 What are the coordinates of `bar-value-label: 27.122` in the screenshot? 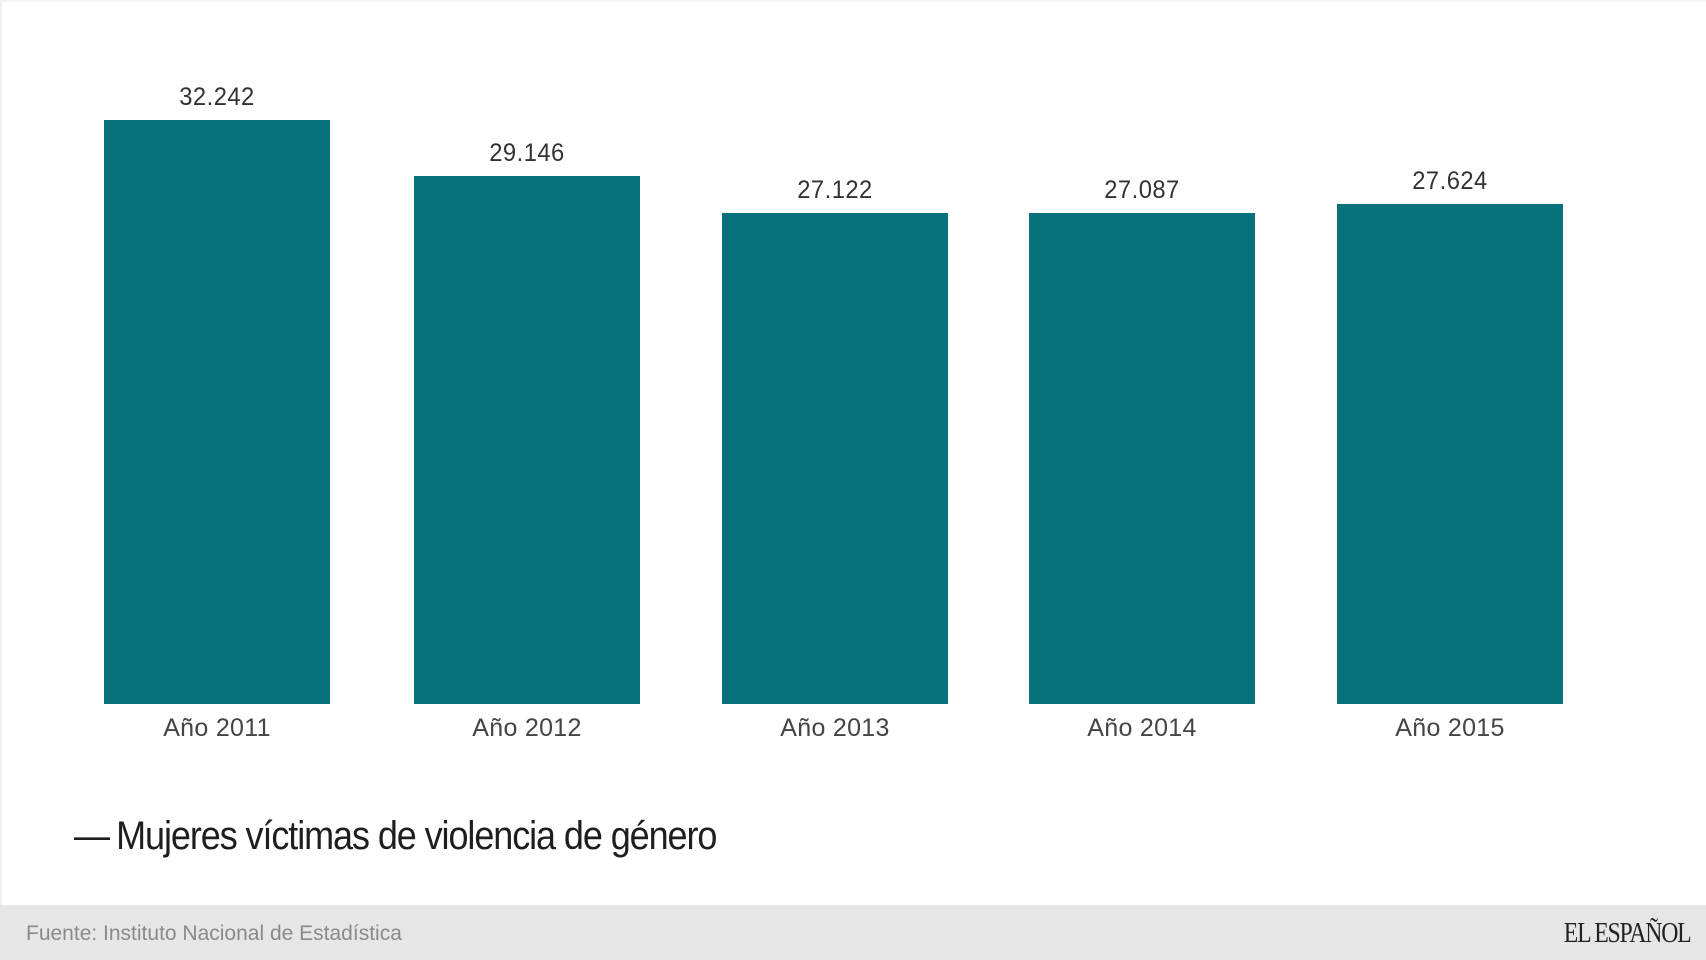 It's located at (835, 190).